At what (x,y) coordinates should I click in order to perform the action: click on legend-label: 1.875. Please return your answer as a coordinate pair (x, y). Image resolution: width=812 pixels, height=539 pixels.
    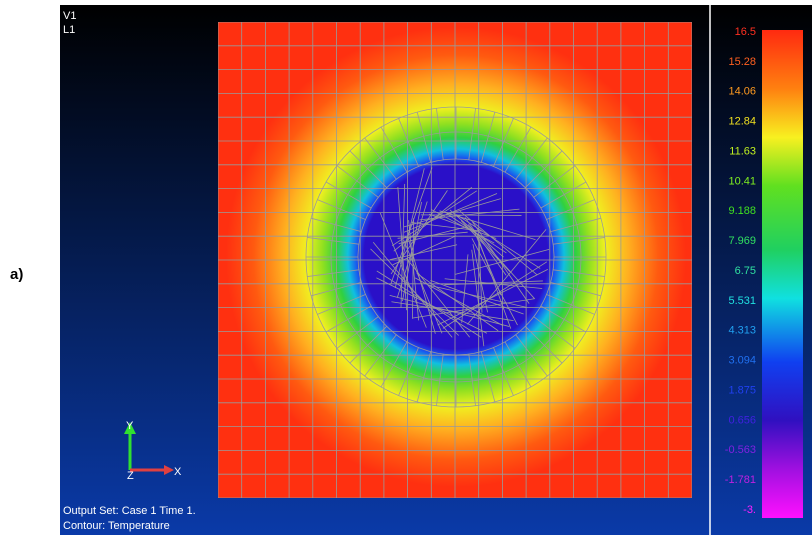
    Looking at the image, I should click on (742, 390).